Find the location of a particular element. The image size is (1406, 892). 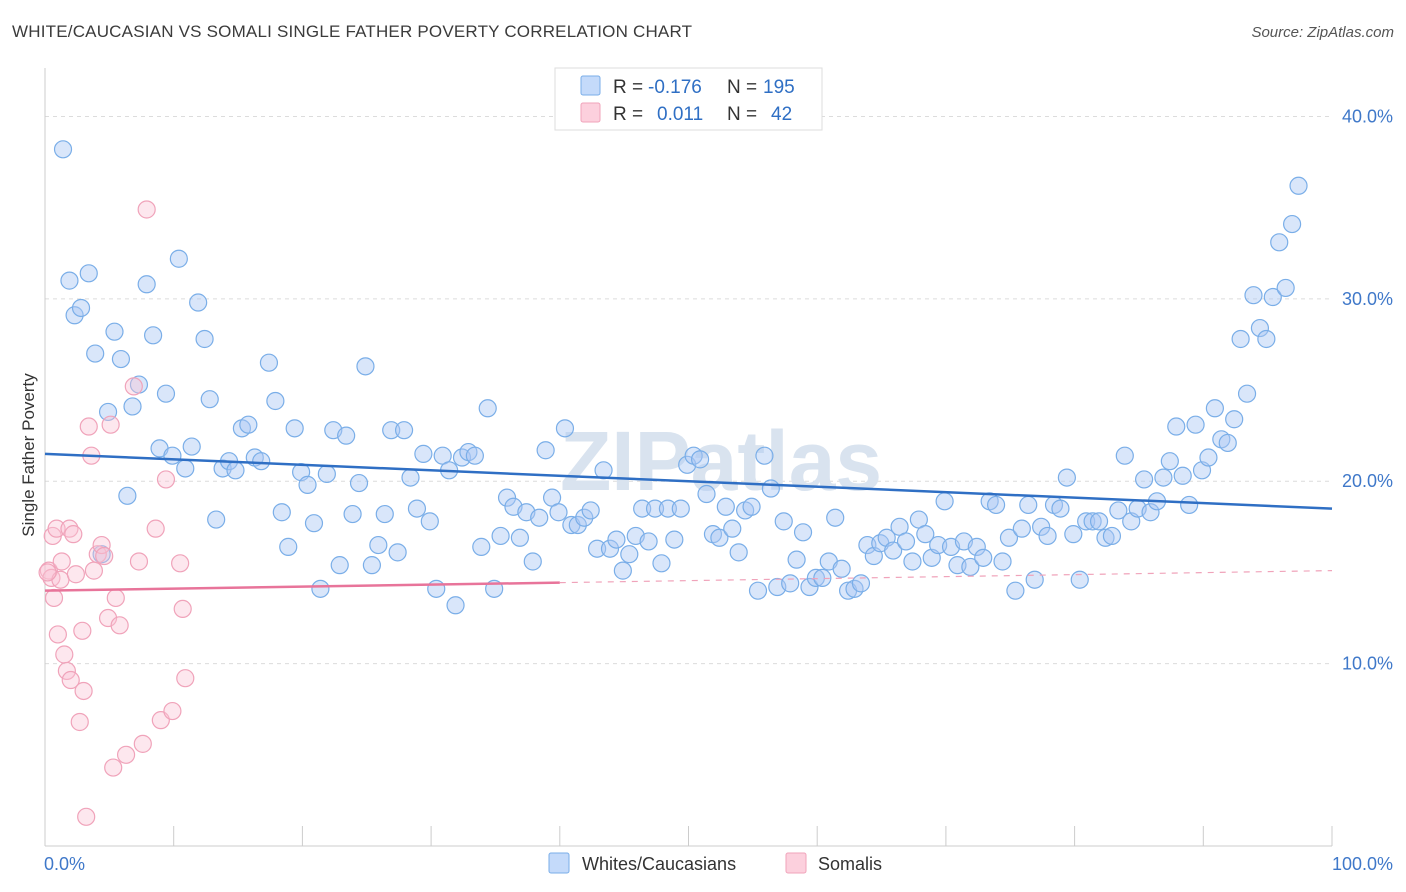

legend-swatch-blue is located at coordinates (590, 85).